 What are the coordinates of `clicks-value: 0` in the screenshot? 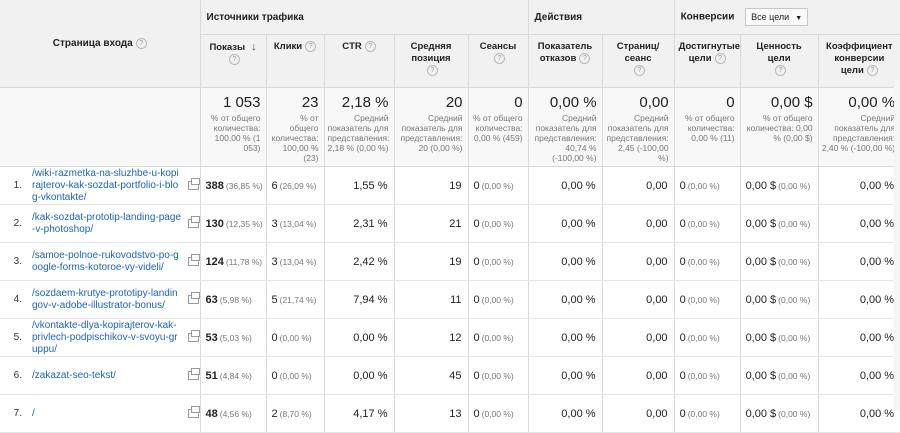 It's located at (274, 375).